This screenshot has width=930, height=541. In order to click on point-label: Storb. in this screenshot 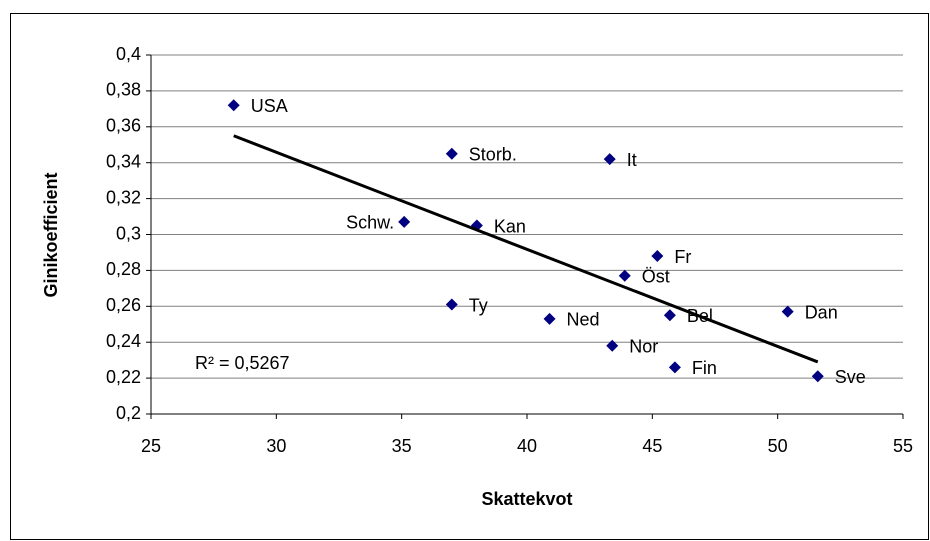, I will do `click(493, 154)`.